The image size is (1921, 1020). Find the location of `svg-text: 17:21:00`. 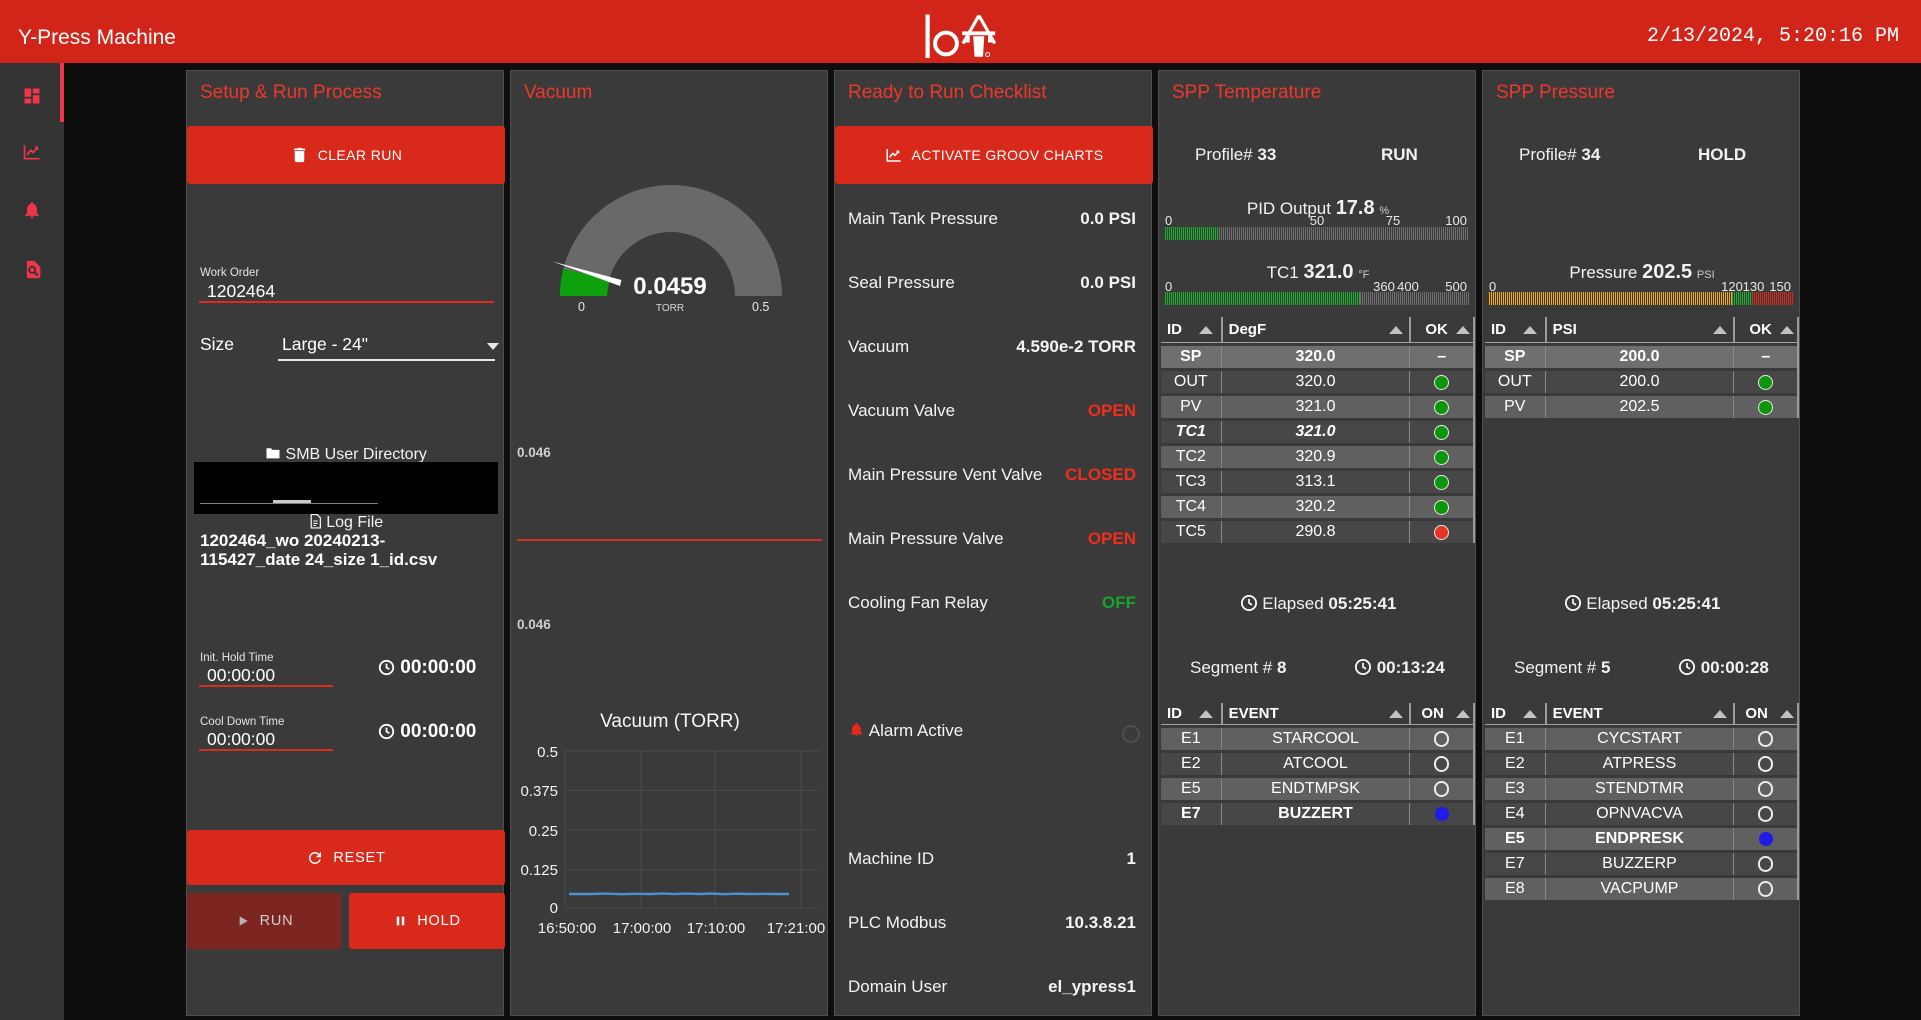

svg-text: 17:21:00 is located at coordinates (796, 928).